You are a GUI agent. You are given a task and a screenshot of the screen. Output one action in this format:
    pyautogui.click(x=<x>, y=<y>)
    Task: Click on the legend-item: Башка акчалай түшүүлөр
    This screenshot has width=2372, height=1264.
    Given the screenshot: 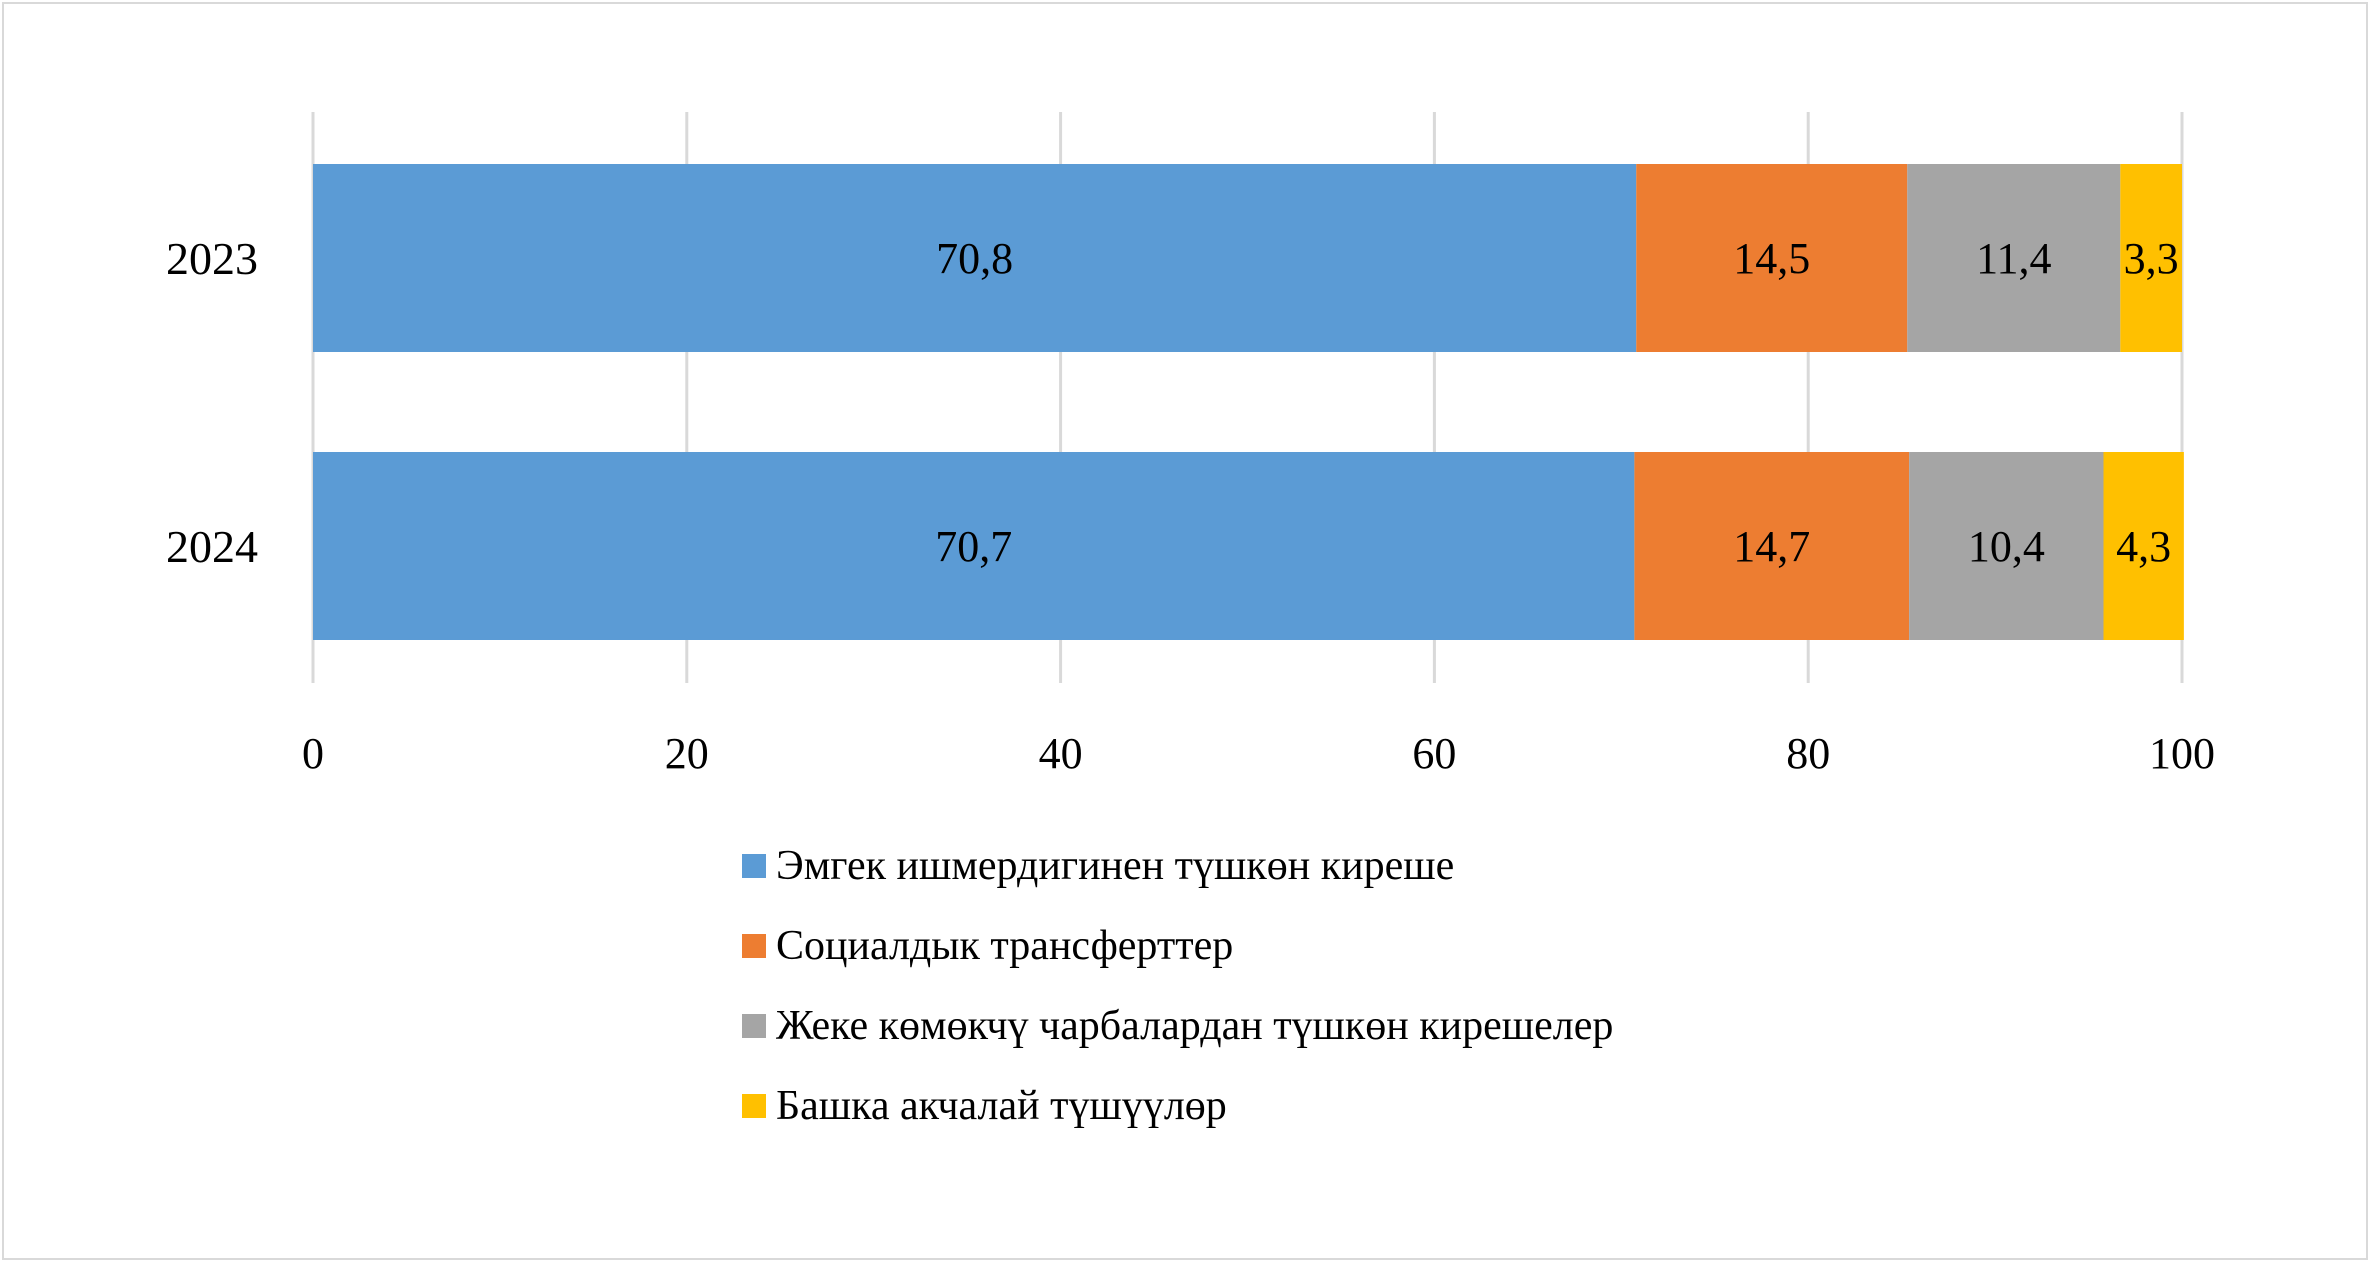 What is the action you would take?
    pyautogui.click(x=1177, y=1106)
    